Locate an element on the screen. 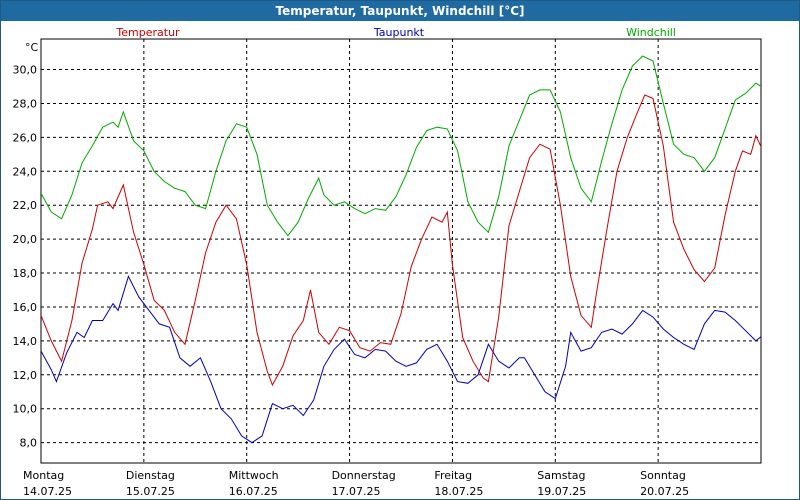 Image resolution: width=800 pixels, height=500 pixels. y-tick-label: 18,0 is located at coordinates (25, 273).